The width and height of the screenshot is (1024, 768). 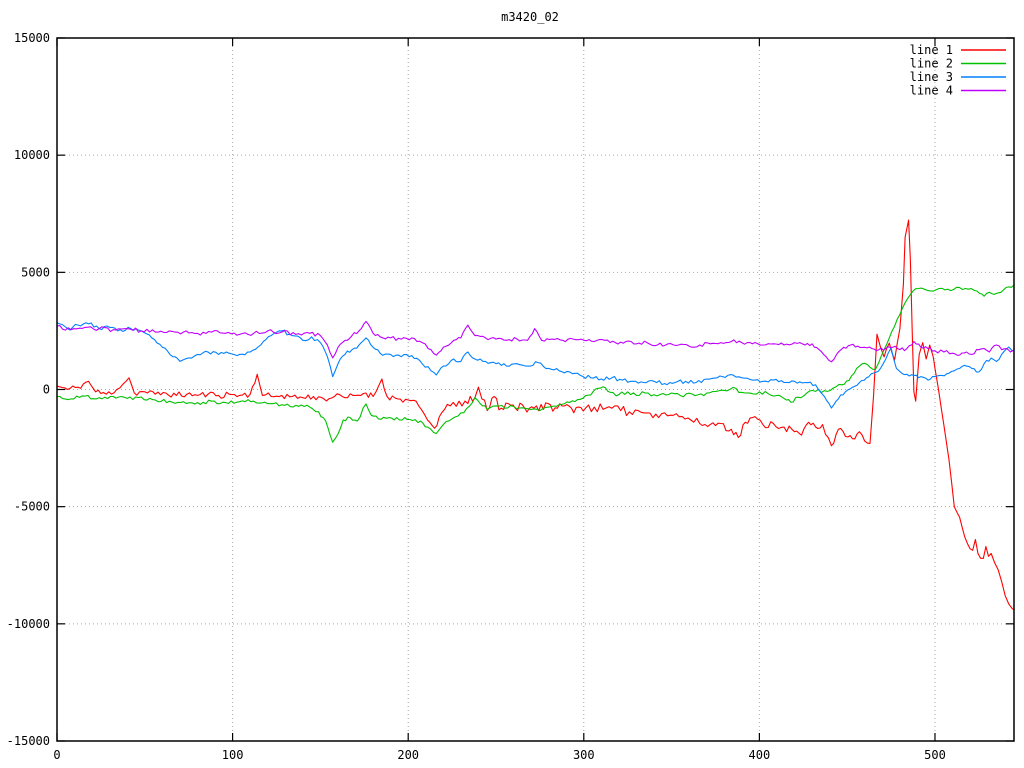 I want to click on chart-title: m3420_02, so click(x=530, y=17).